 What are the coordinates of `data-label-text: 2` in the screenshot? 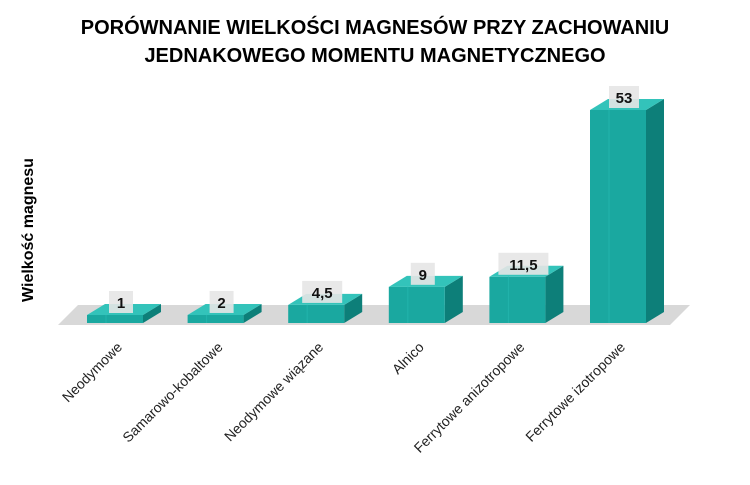 It's located at (221, 303).